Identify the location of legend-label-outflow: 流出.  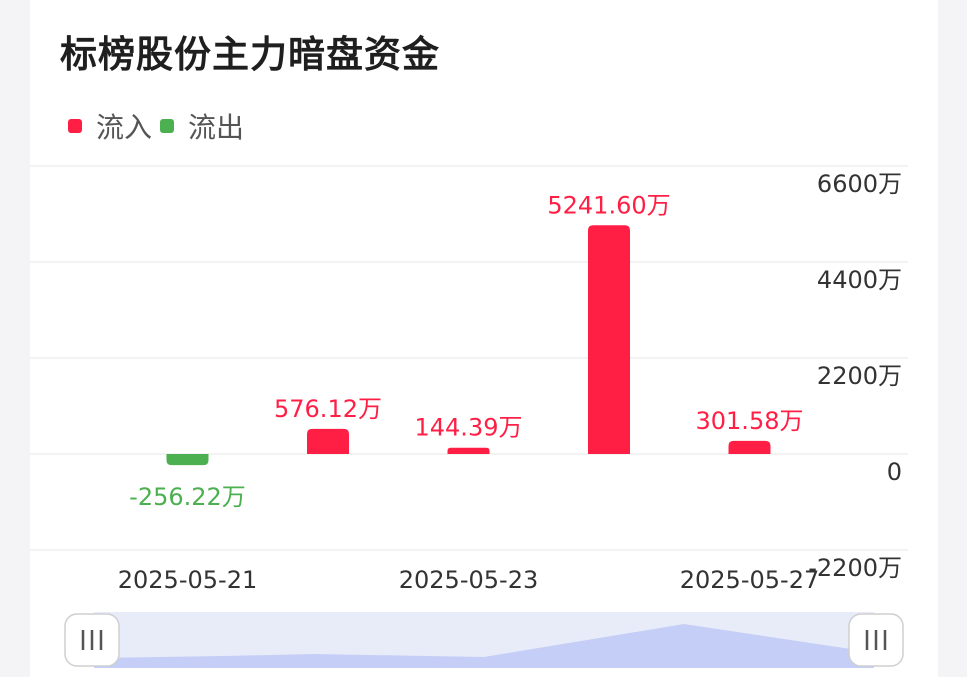
(216, 127).